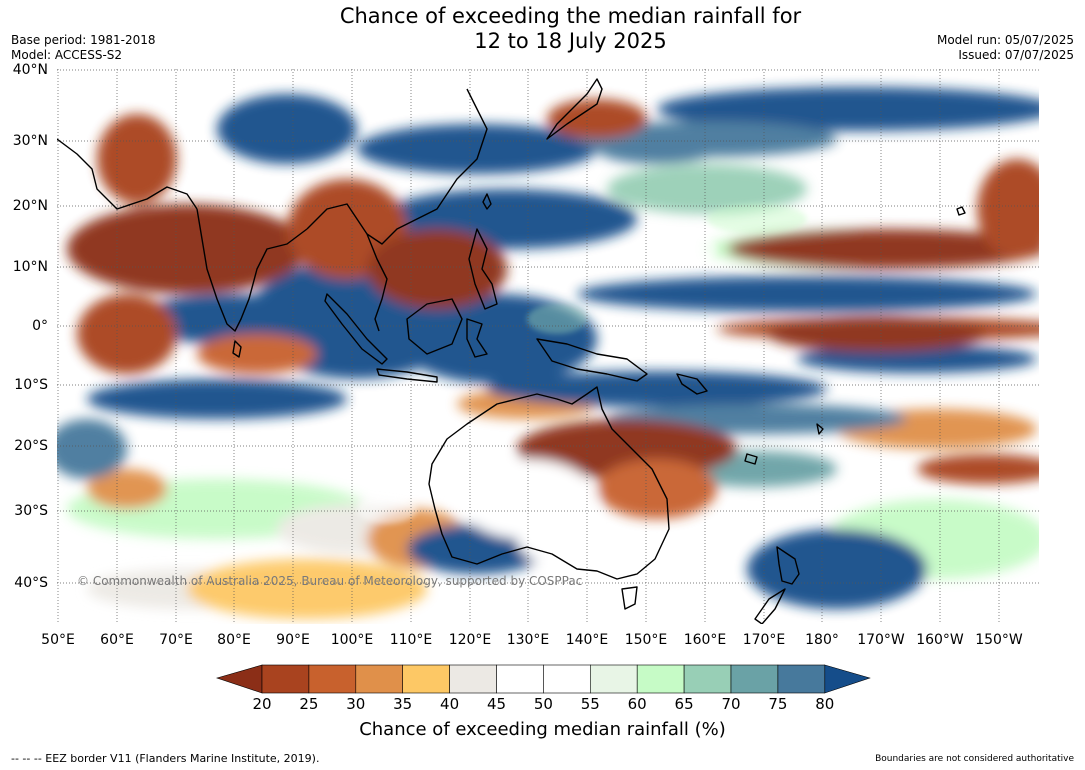 Image resolution: width=1085 pixels, height=770 pixels. What do you see at coordinates (352, 640) in the screenshot?
I see `lon-label-100e: 100°E` at bounding box center [352, 640].